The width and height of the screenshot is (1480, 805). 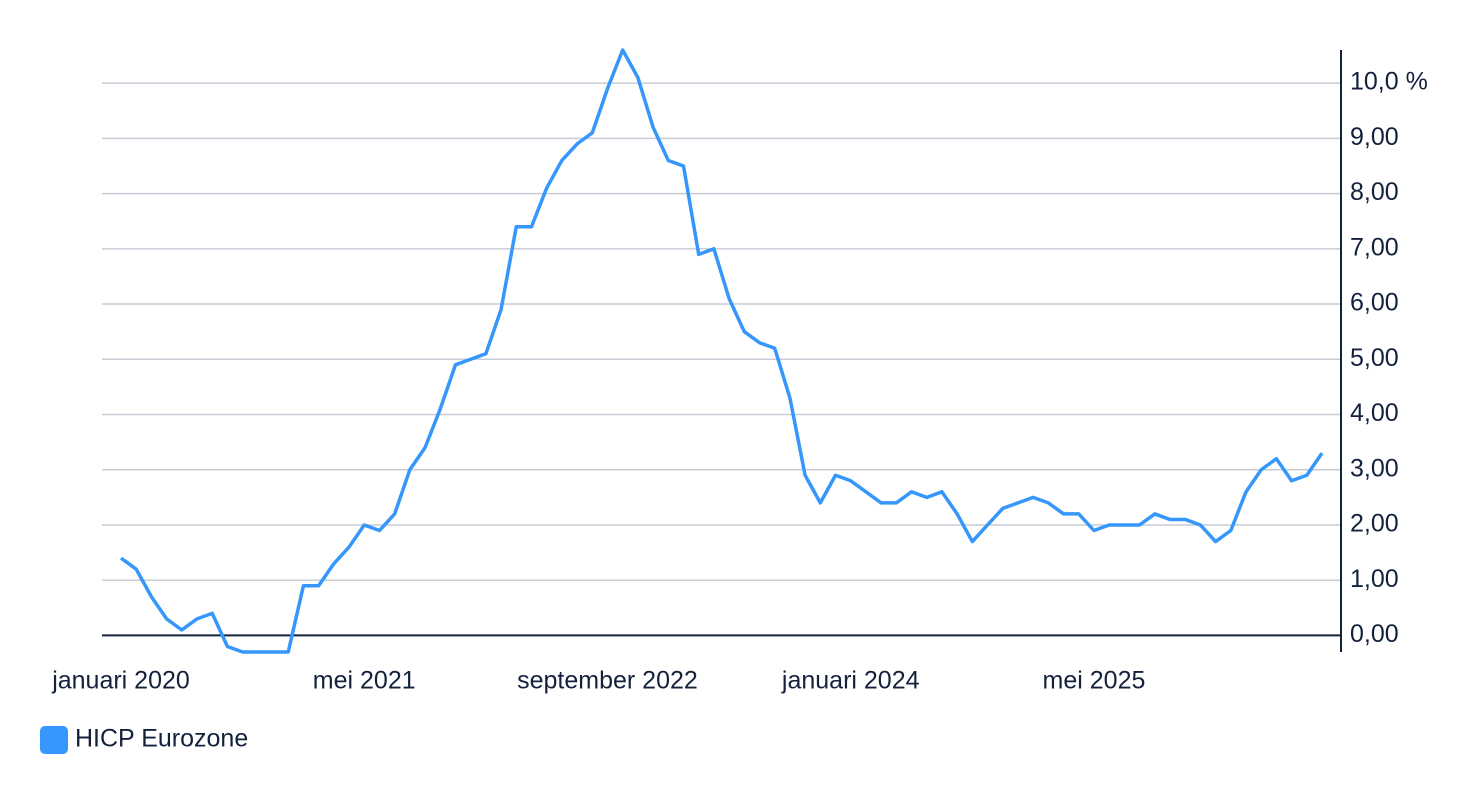 What do you see at coordinates (1374, 413) in the screenshot?
I see `y-tick-label: 4,00` at bounding box center [1374, 413].